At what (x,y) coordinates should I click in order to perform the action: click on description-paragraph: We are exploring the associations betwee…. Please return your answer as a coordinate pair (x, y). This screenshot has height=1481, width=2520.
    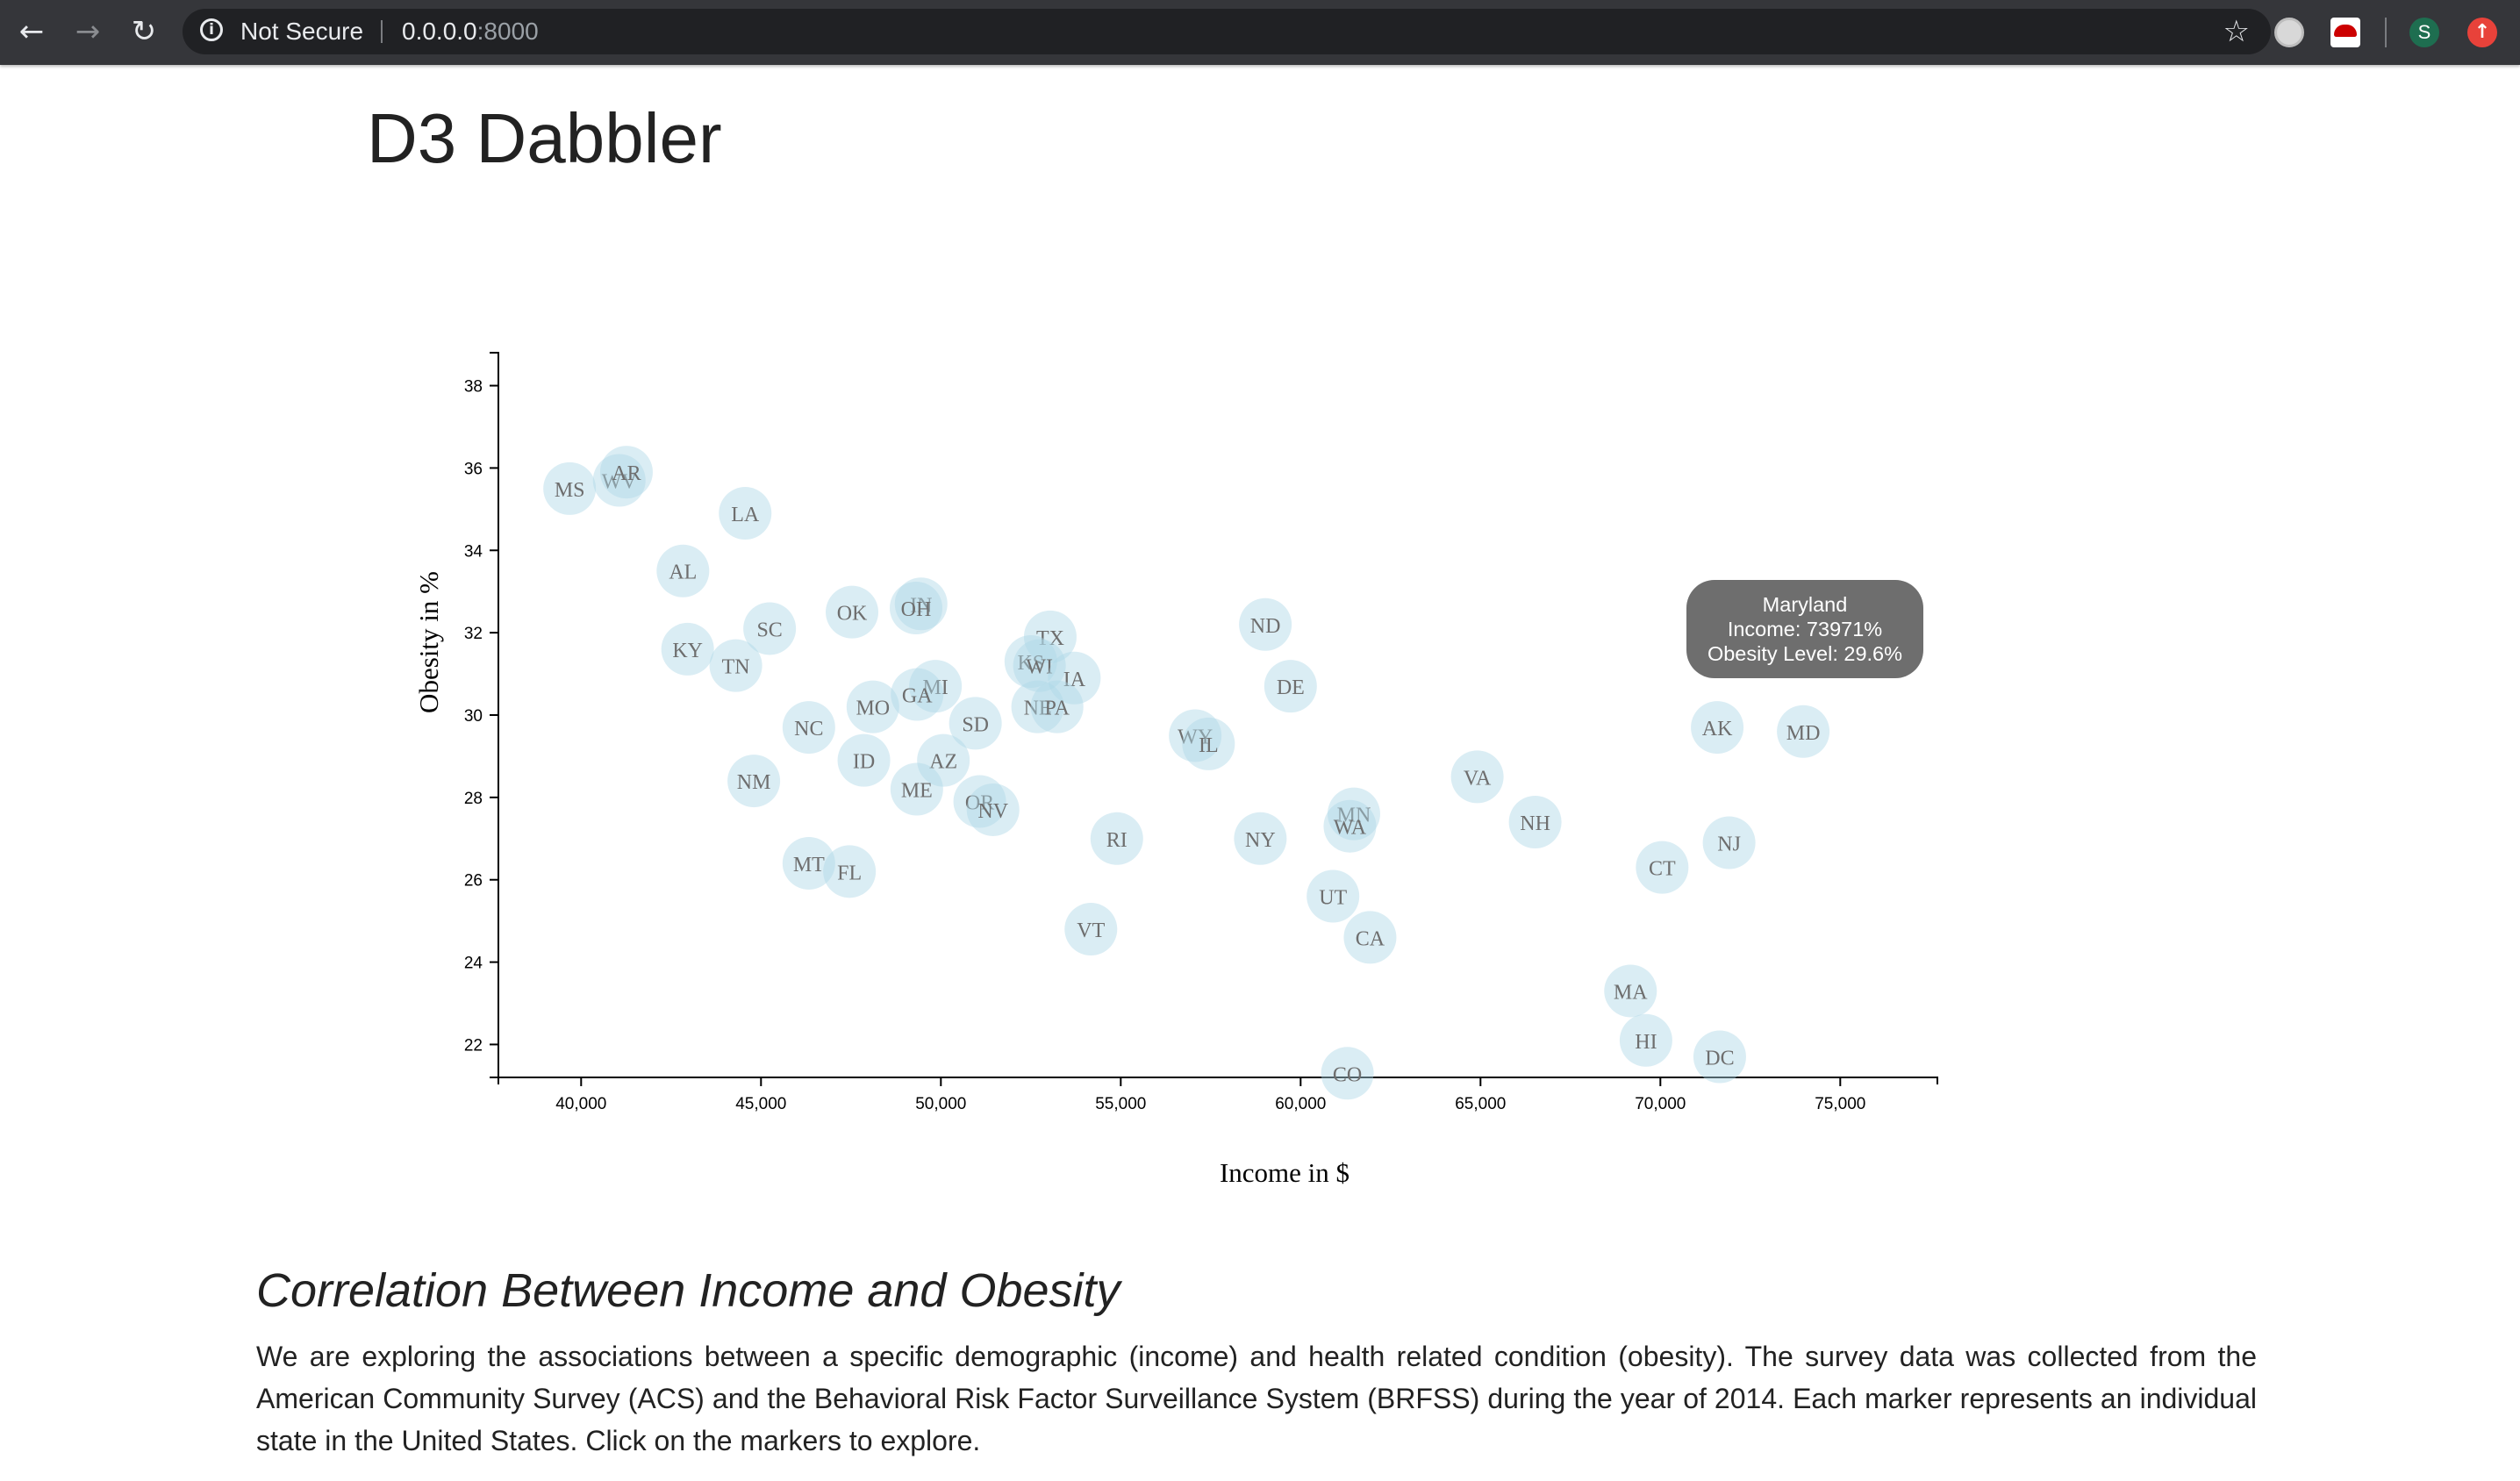
    Looking at the image, I should click on (1256, 1398).